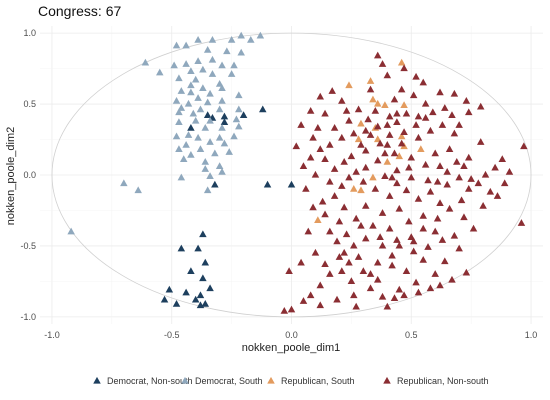 The height and width of the screenshot is (400, 550). What do you see at coordinates (443, 381) in the screenshot?
I see `legend-label: Republican, Non-south` at bounding box center [443, 381].